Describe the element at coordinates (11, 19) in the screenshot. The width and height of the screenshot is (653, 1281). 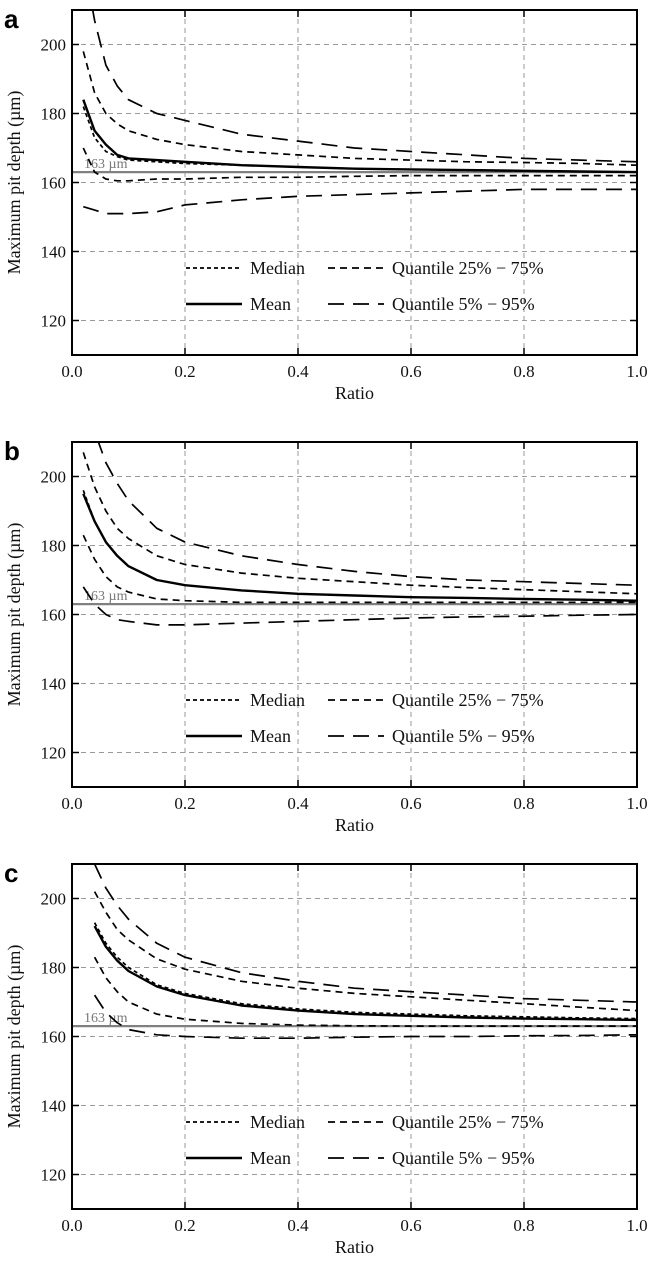
I see `panel-letter: a` at that location.